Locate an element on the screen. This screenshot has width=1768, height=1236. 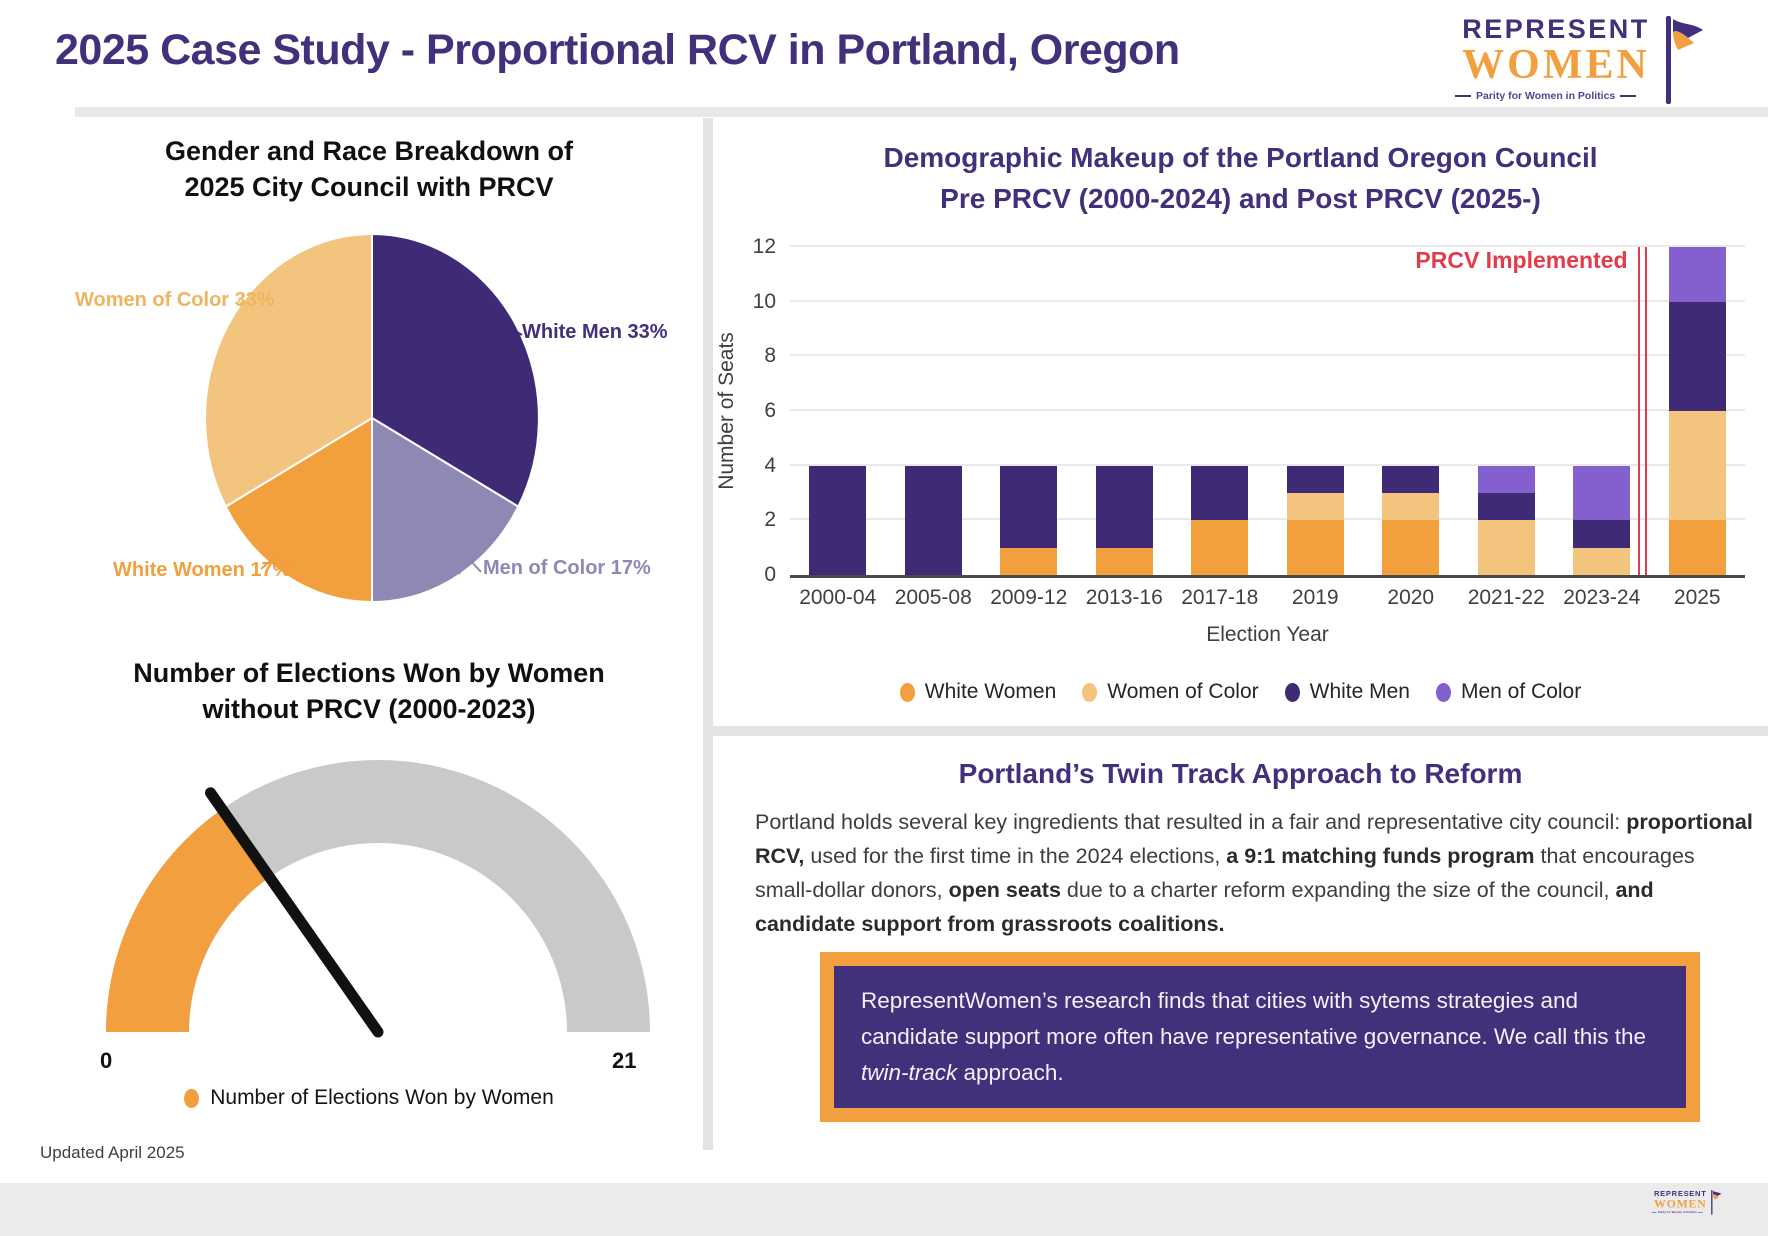
x-tick-label: 2023-24 is located at coordinates (1602, 597).